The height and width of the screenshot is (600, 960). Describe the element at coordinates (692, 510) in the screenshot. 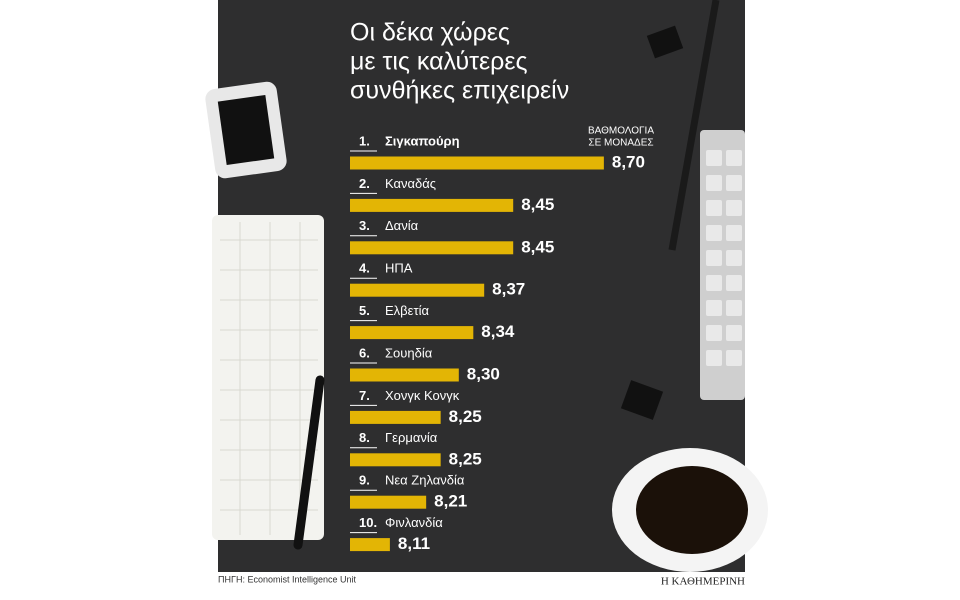

I see `coffee` at that location.